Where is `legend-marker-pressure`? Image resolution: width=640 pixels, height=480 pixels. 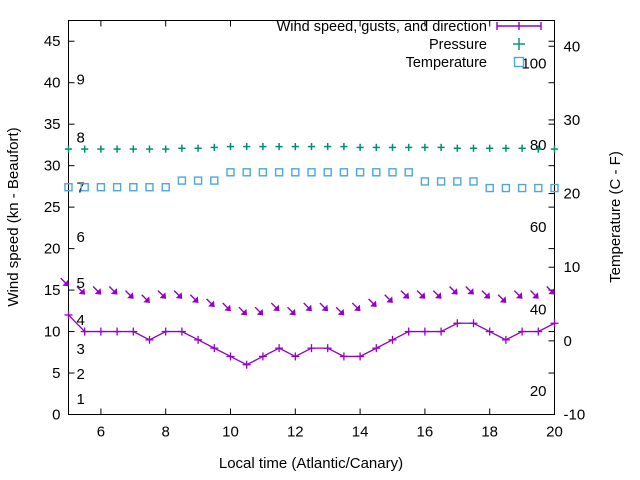
legend-marker-pressure is located at coordinates (519, 44).